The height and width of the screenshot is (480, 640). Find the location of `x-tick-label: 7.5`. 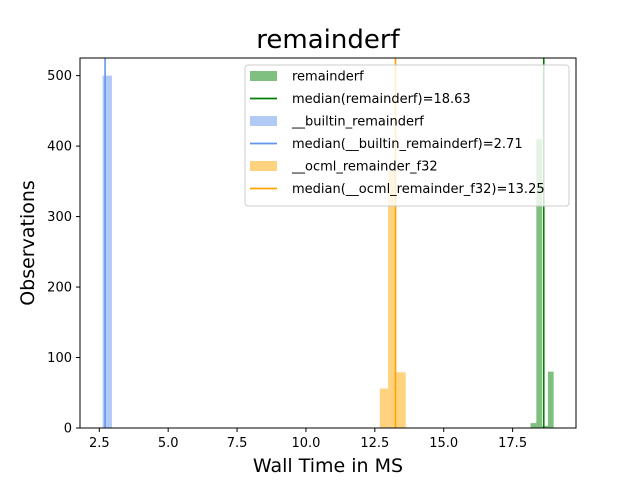

x-tick-label: 7.5 is located at coordinates (237, 443).